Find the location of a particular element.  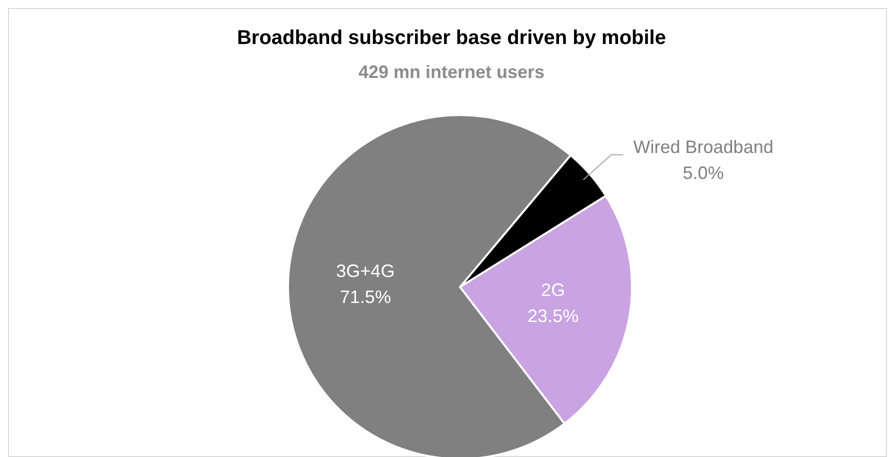

chart-title: Broadband subscriber base driven by mobile is located at coordinates (451, 38).